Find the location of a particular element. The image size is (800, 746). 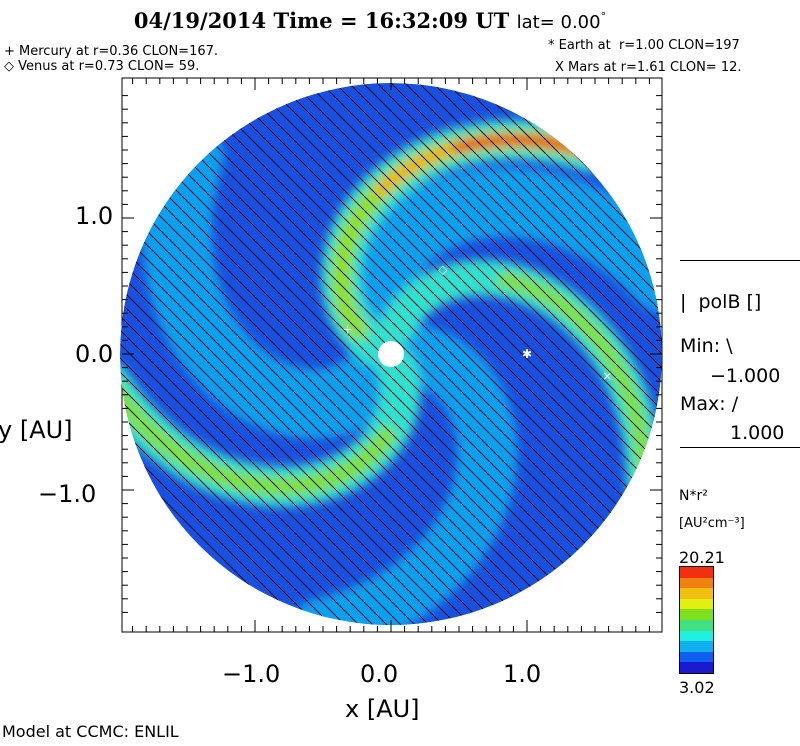

footer-credit: Model at CCMC: ENLIL is located at coordinates (90, 731).